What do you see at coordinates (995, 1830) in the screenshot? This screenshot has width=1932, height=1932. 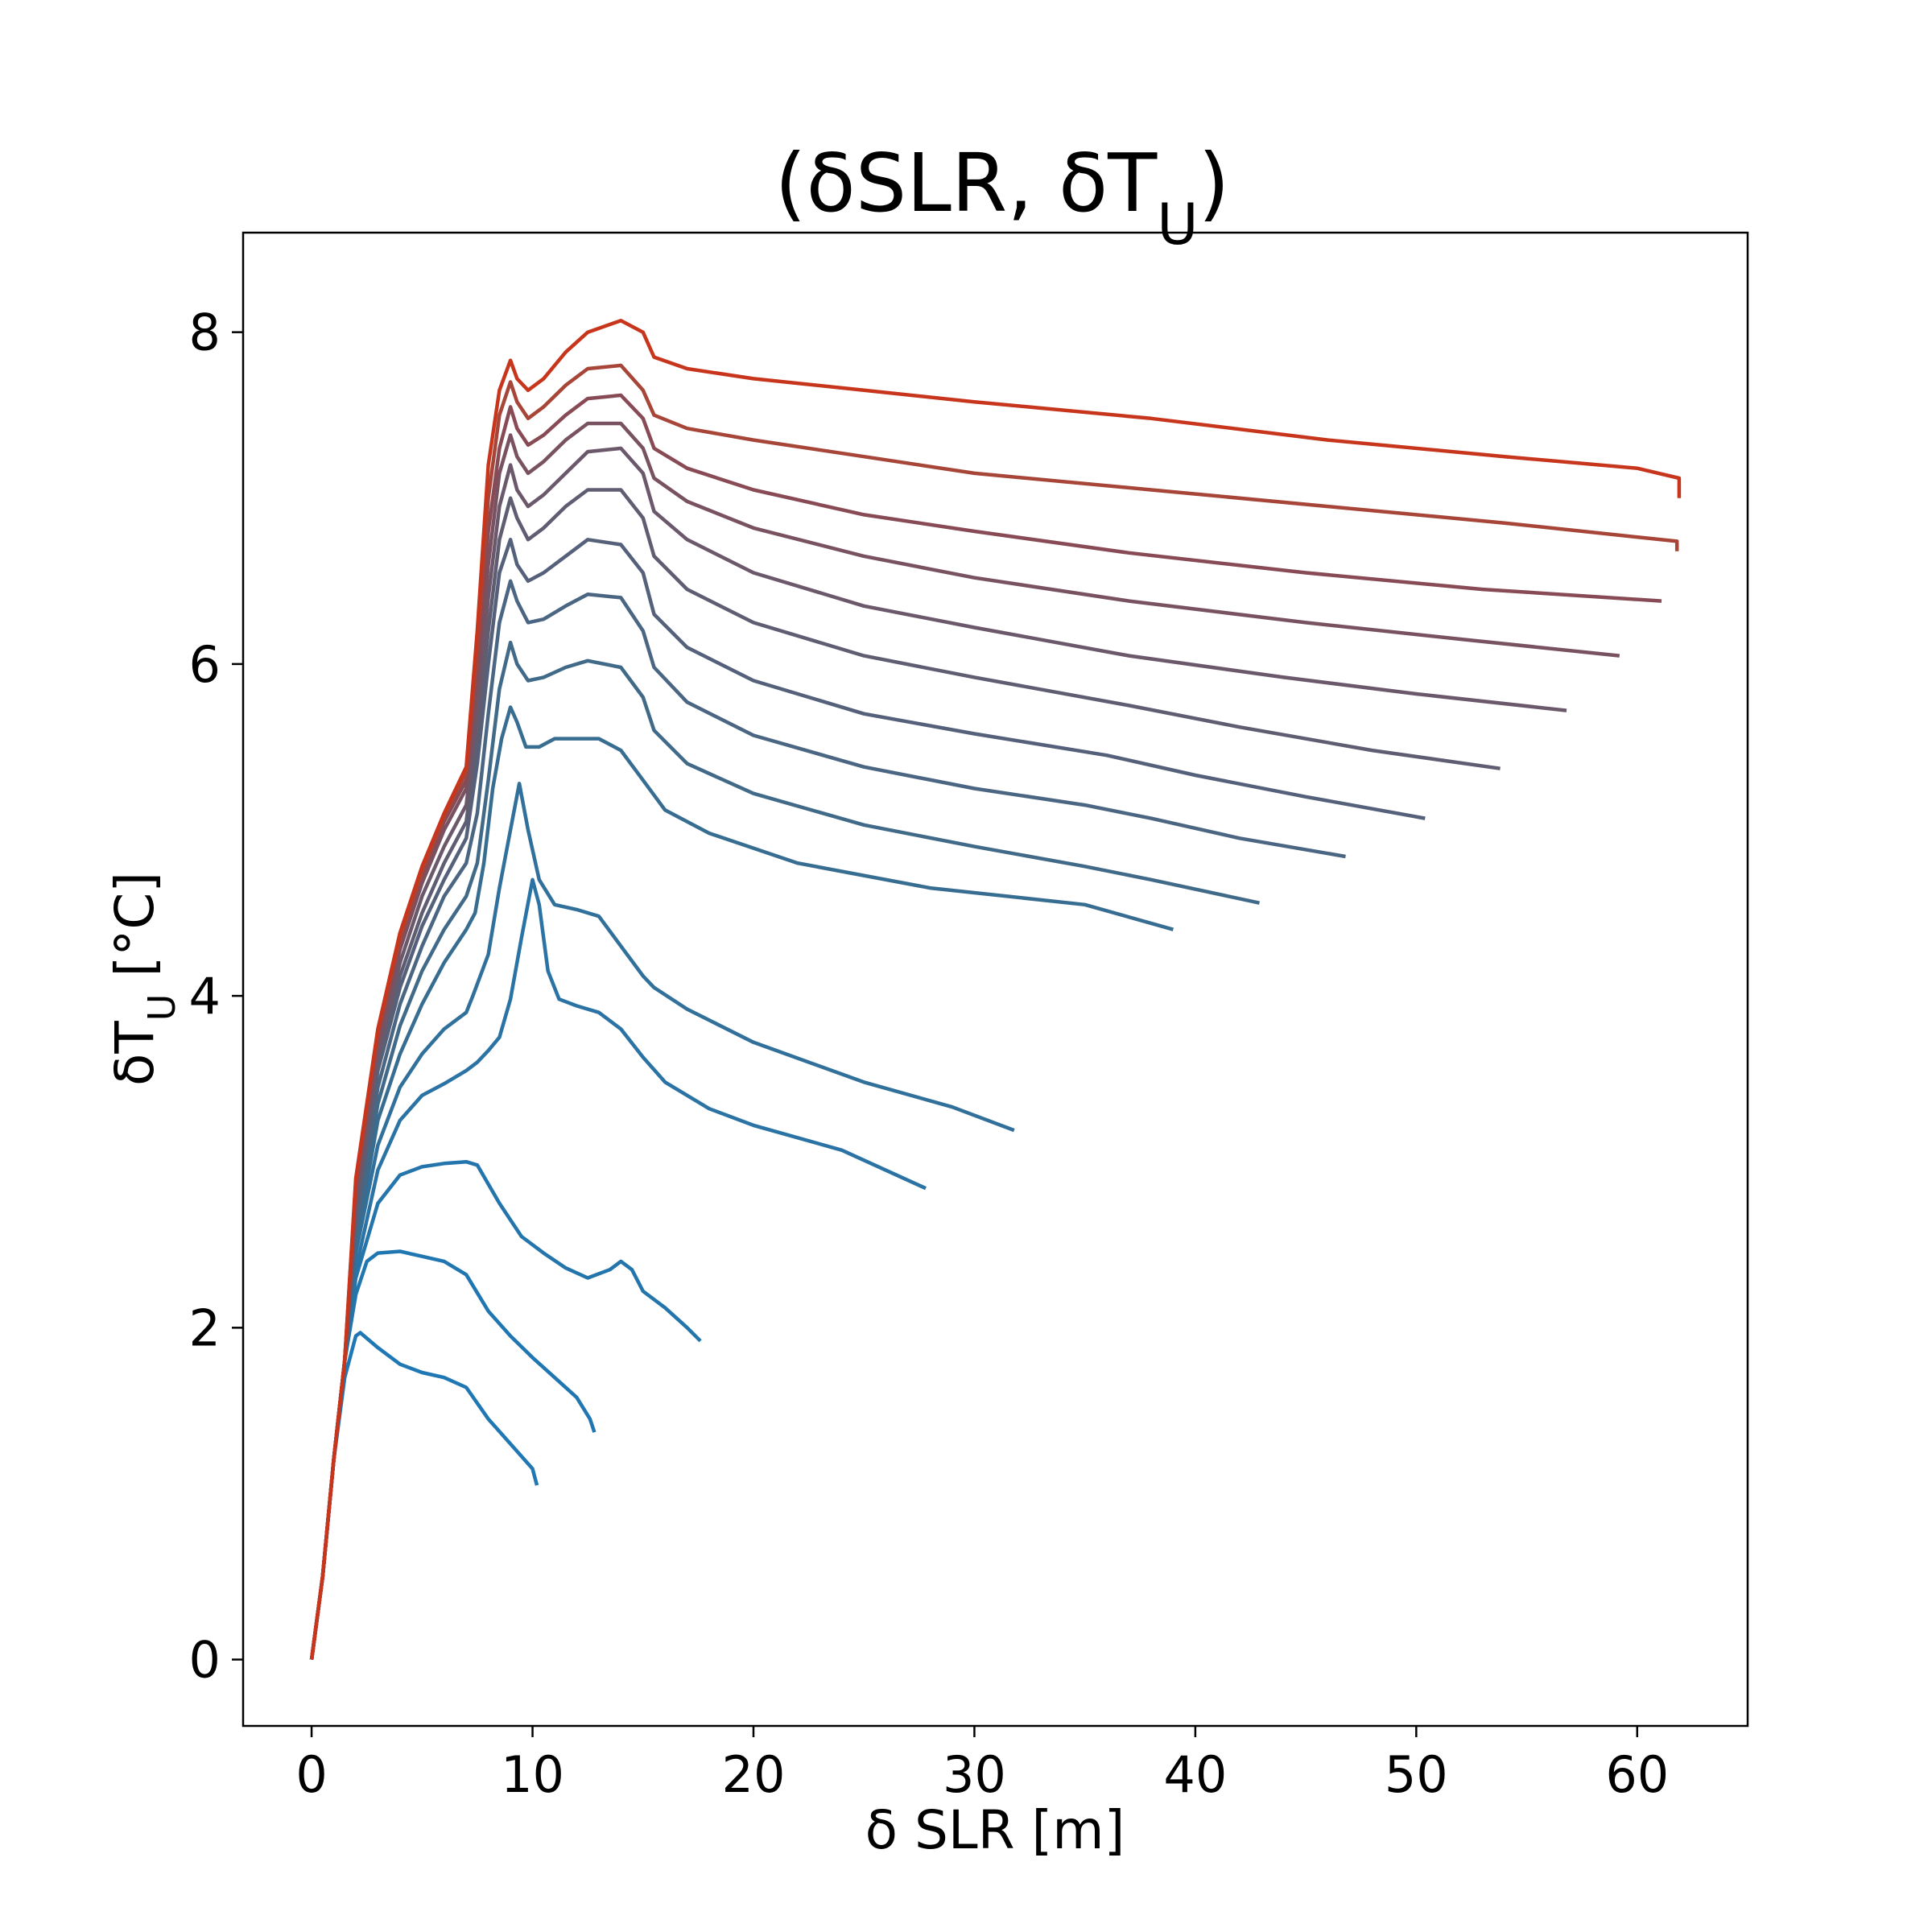 I see `x-axis-label: δ SLR [m]` at bounding box center [995, 1830].